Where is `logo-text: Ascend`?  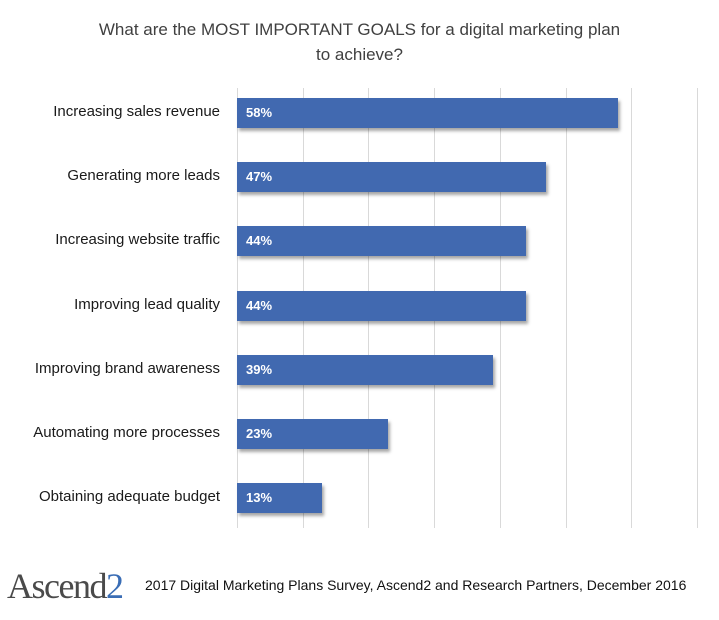
logo-text: Ascend is located at coordinates (57, 586).